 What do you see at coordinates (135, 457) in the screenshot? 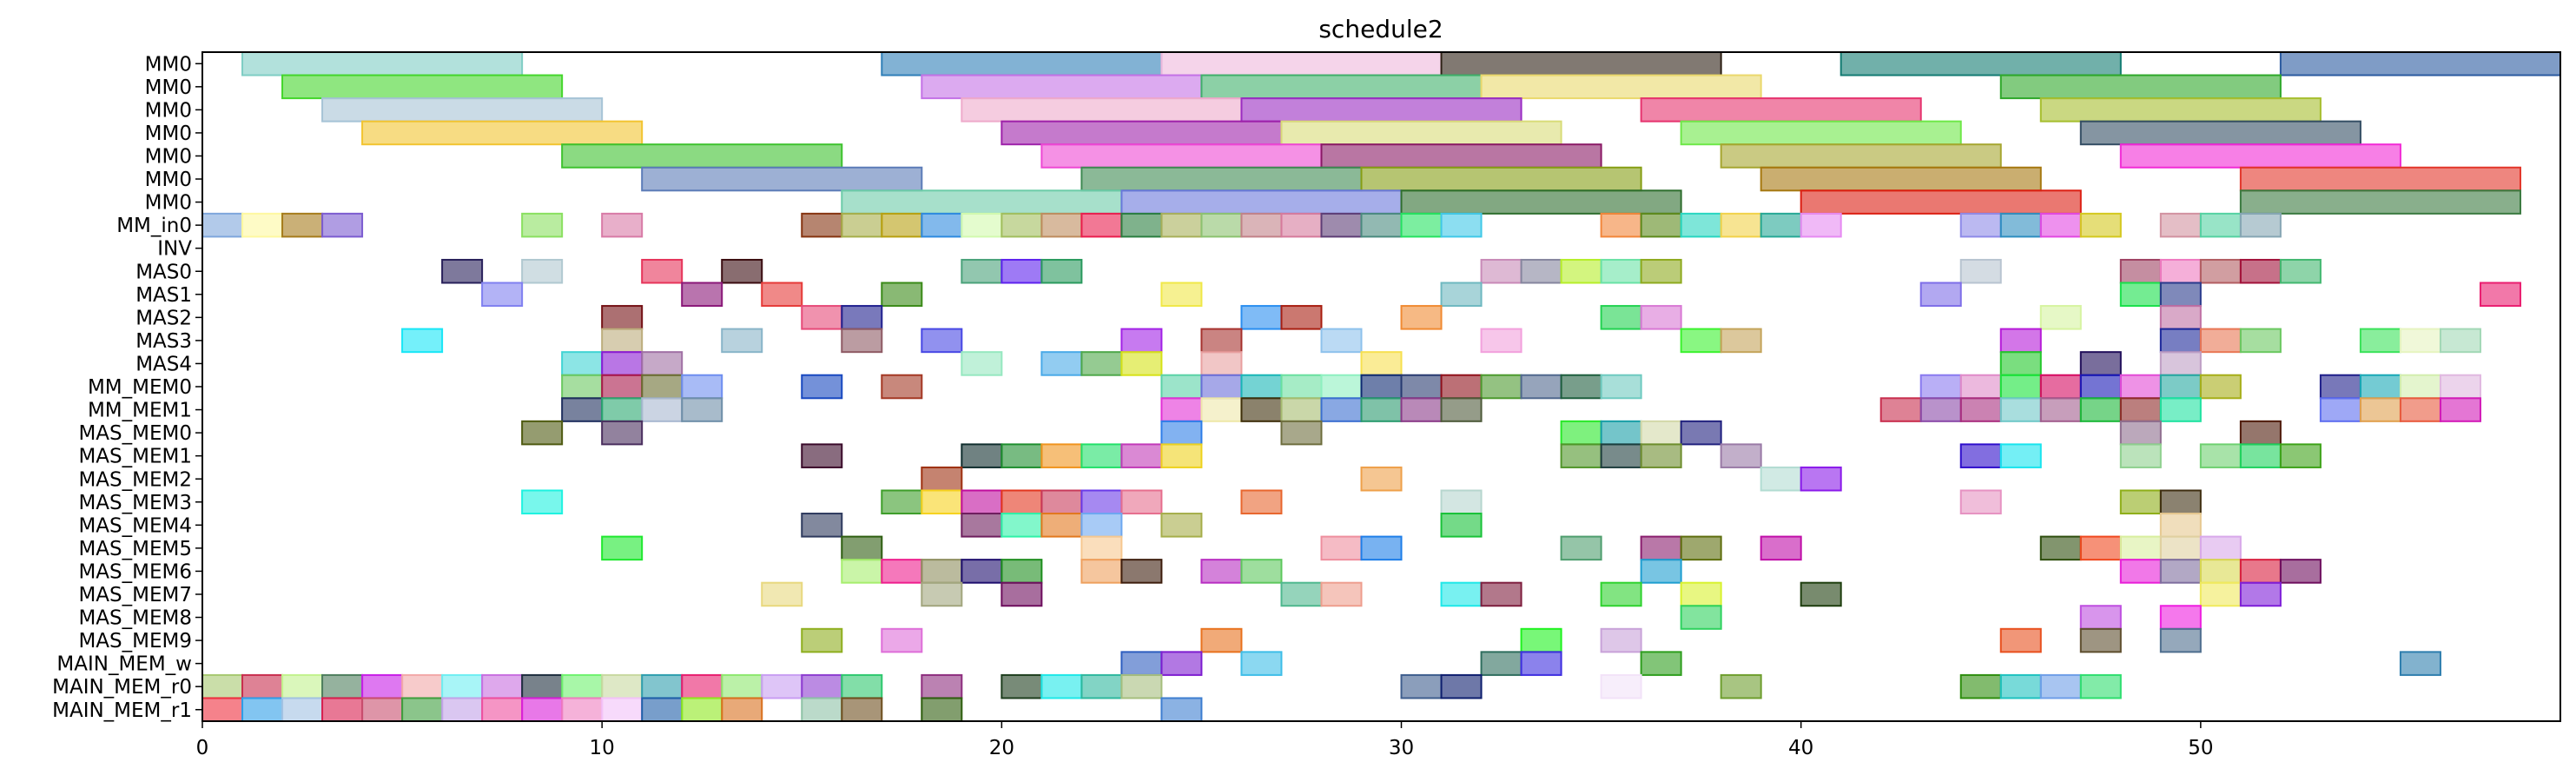
I see `y-tick-label: MAS_MEM1` at bounding box center [135, 457].